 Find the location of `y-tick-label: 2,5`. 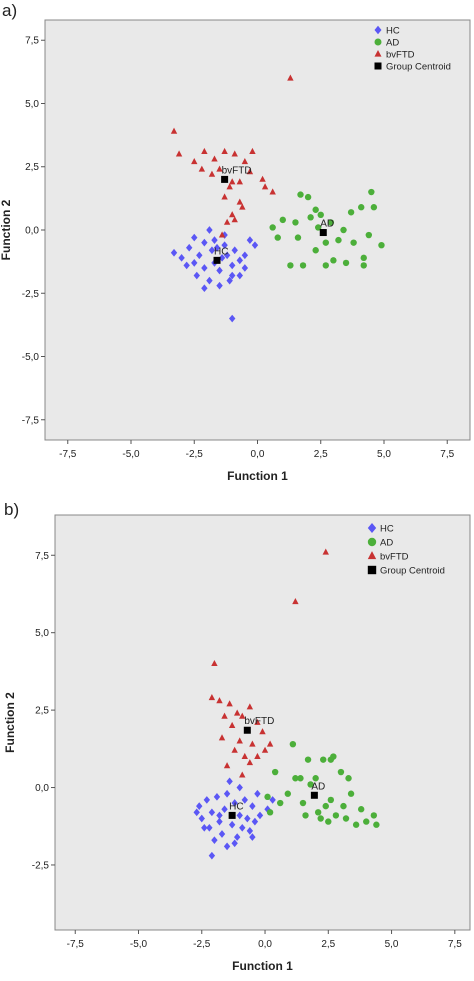

y-tick-label: 2,5 is located at coordinates (32, 167).